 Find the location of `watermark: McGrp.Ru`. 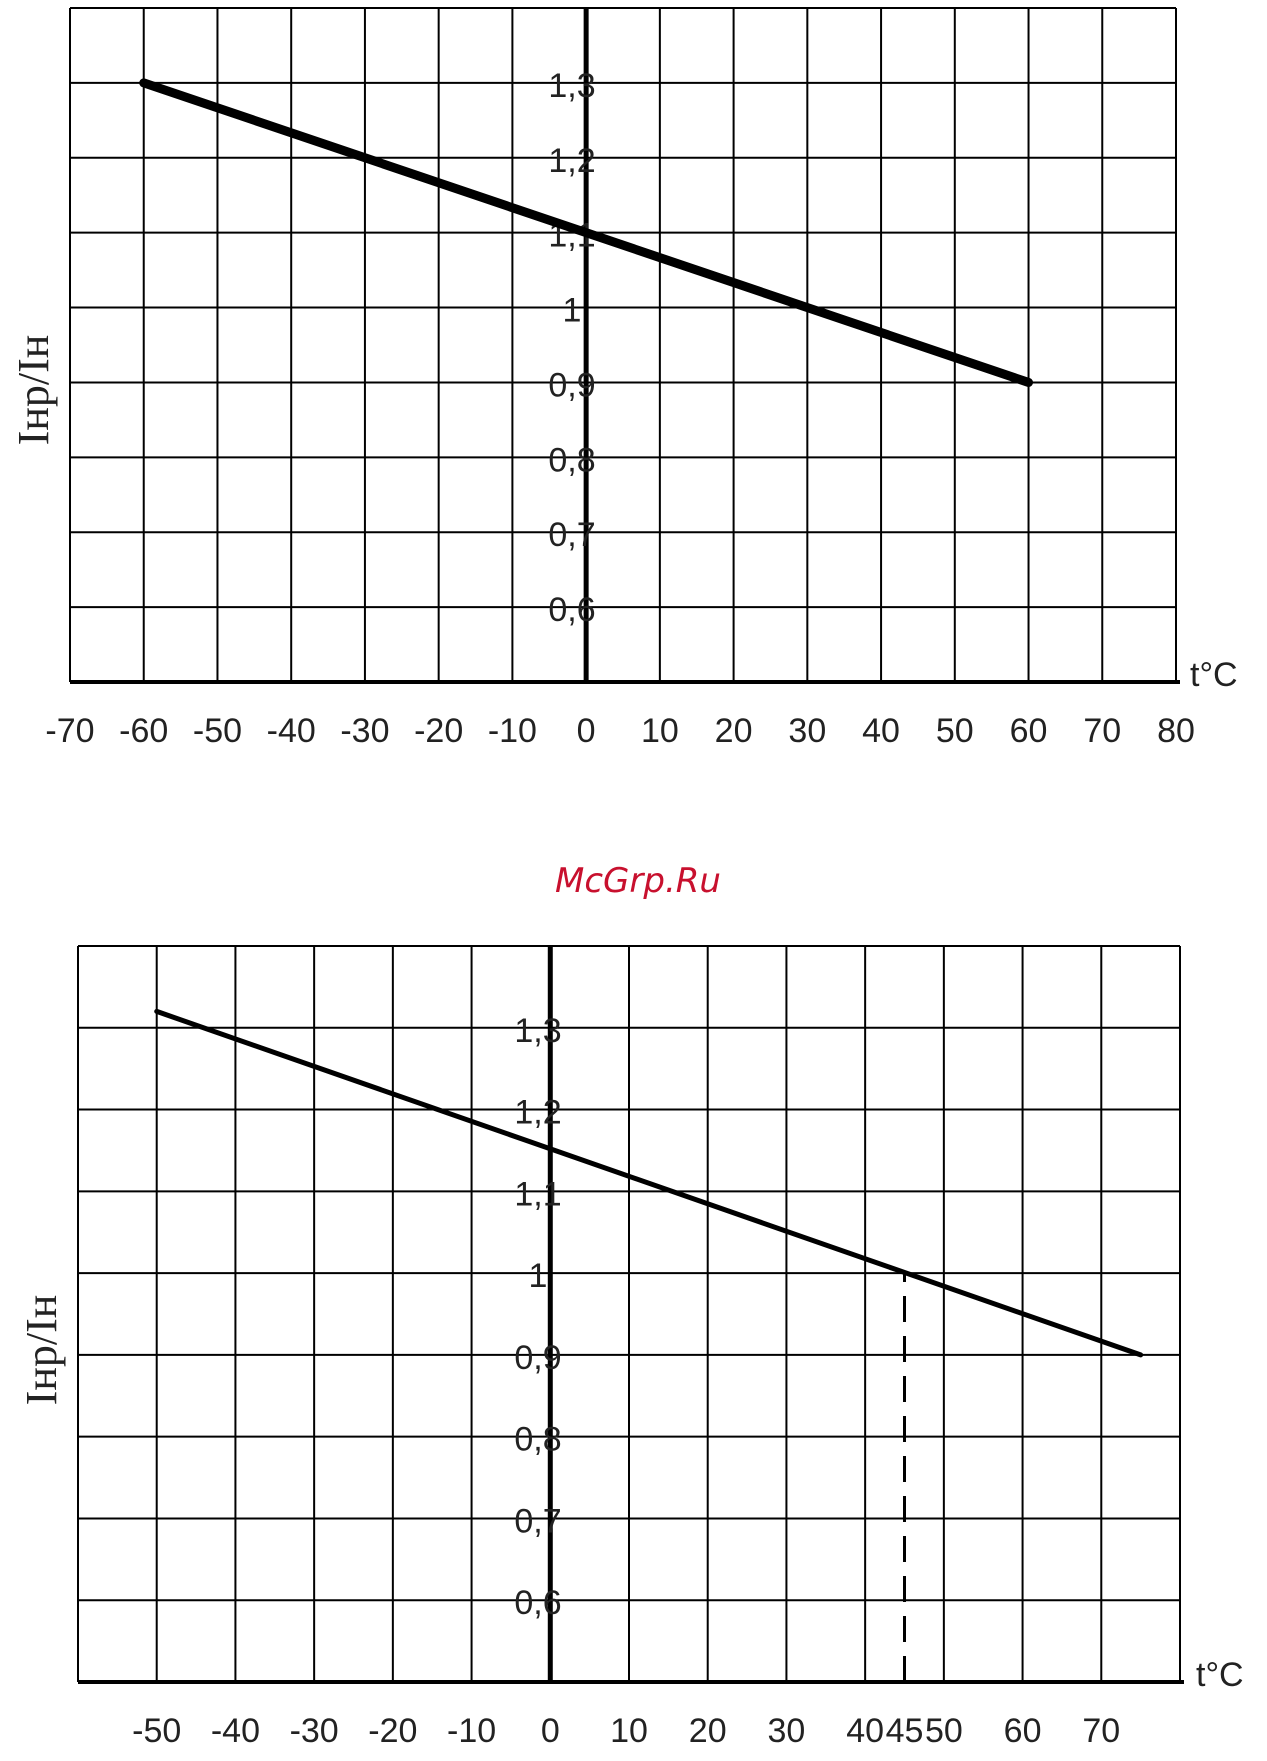

watermark: McGrp.Ru is located at coordinates (638, 881).